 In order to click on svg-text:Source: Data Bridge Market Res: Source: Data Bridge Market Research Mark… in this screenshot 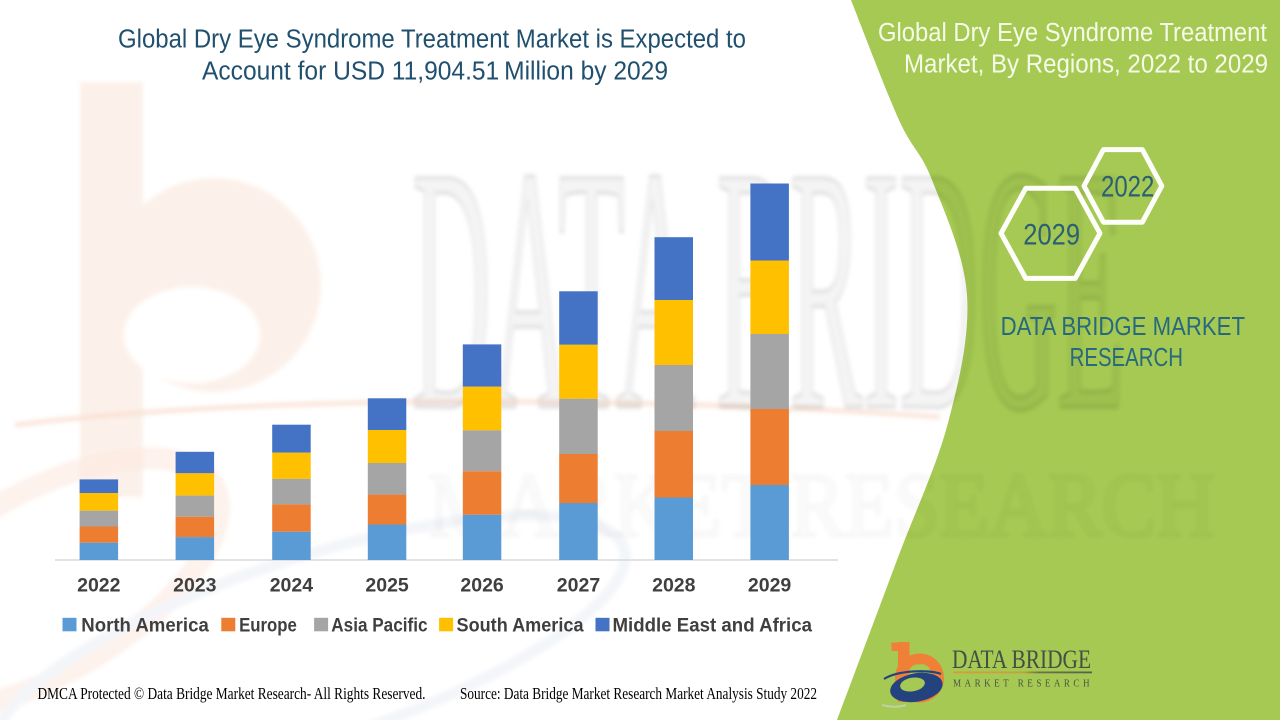, I will do `click(638, 693)`.